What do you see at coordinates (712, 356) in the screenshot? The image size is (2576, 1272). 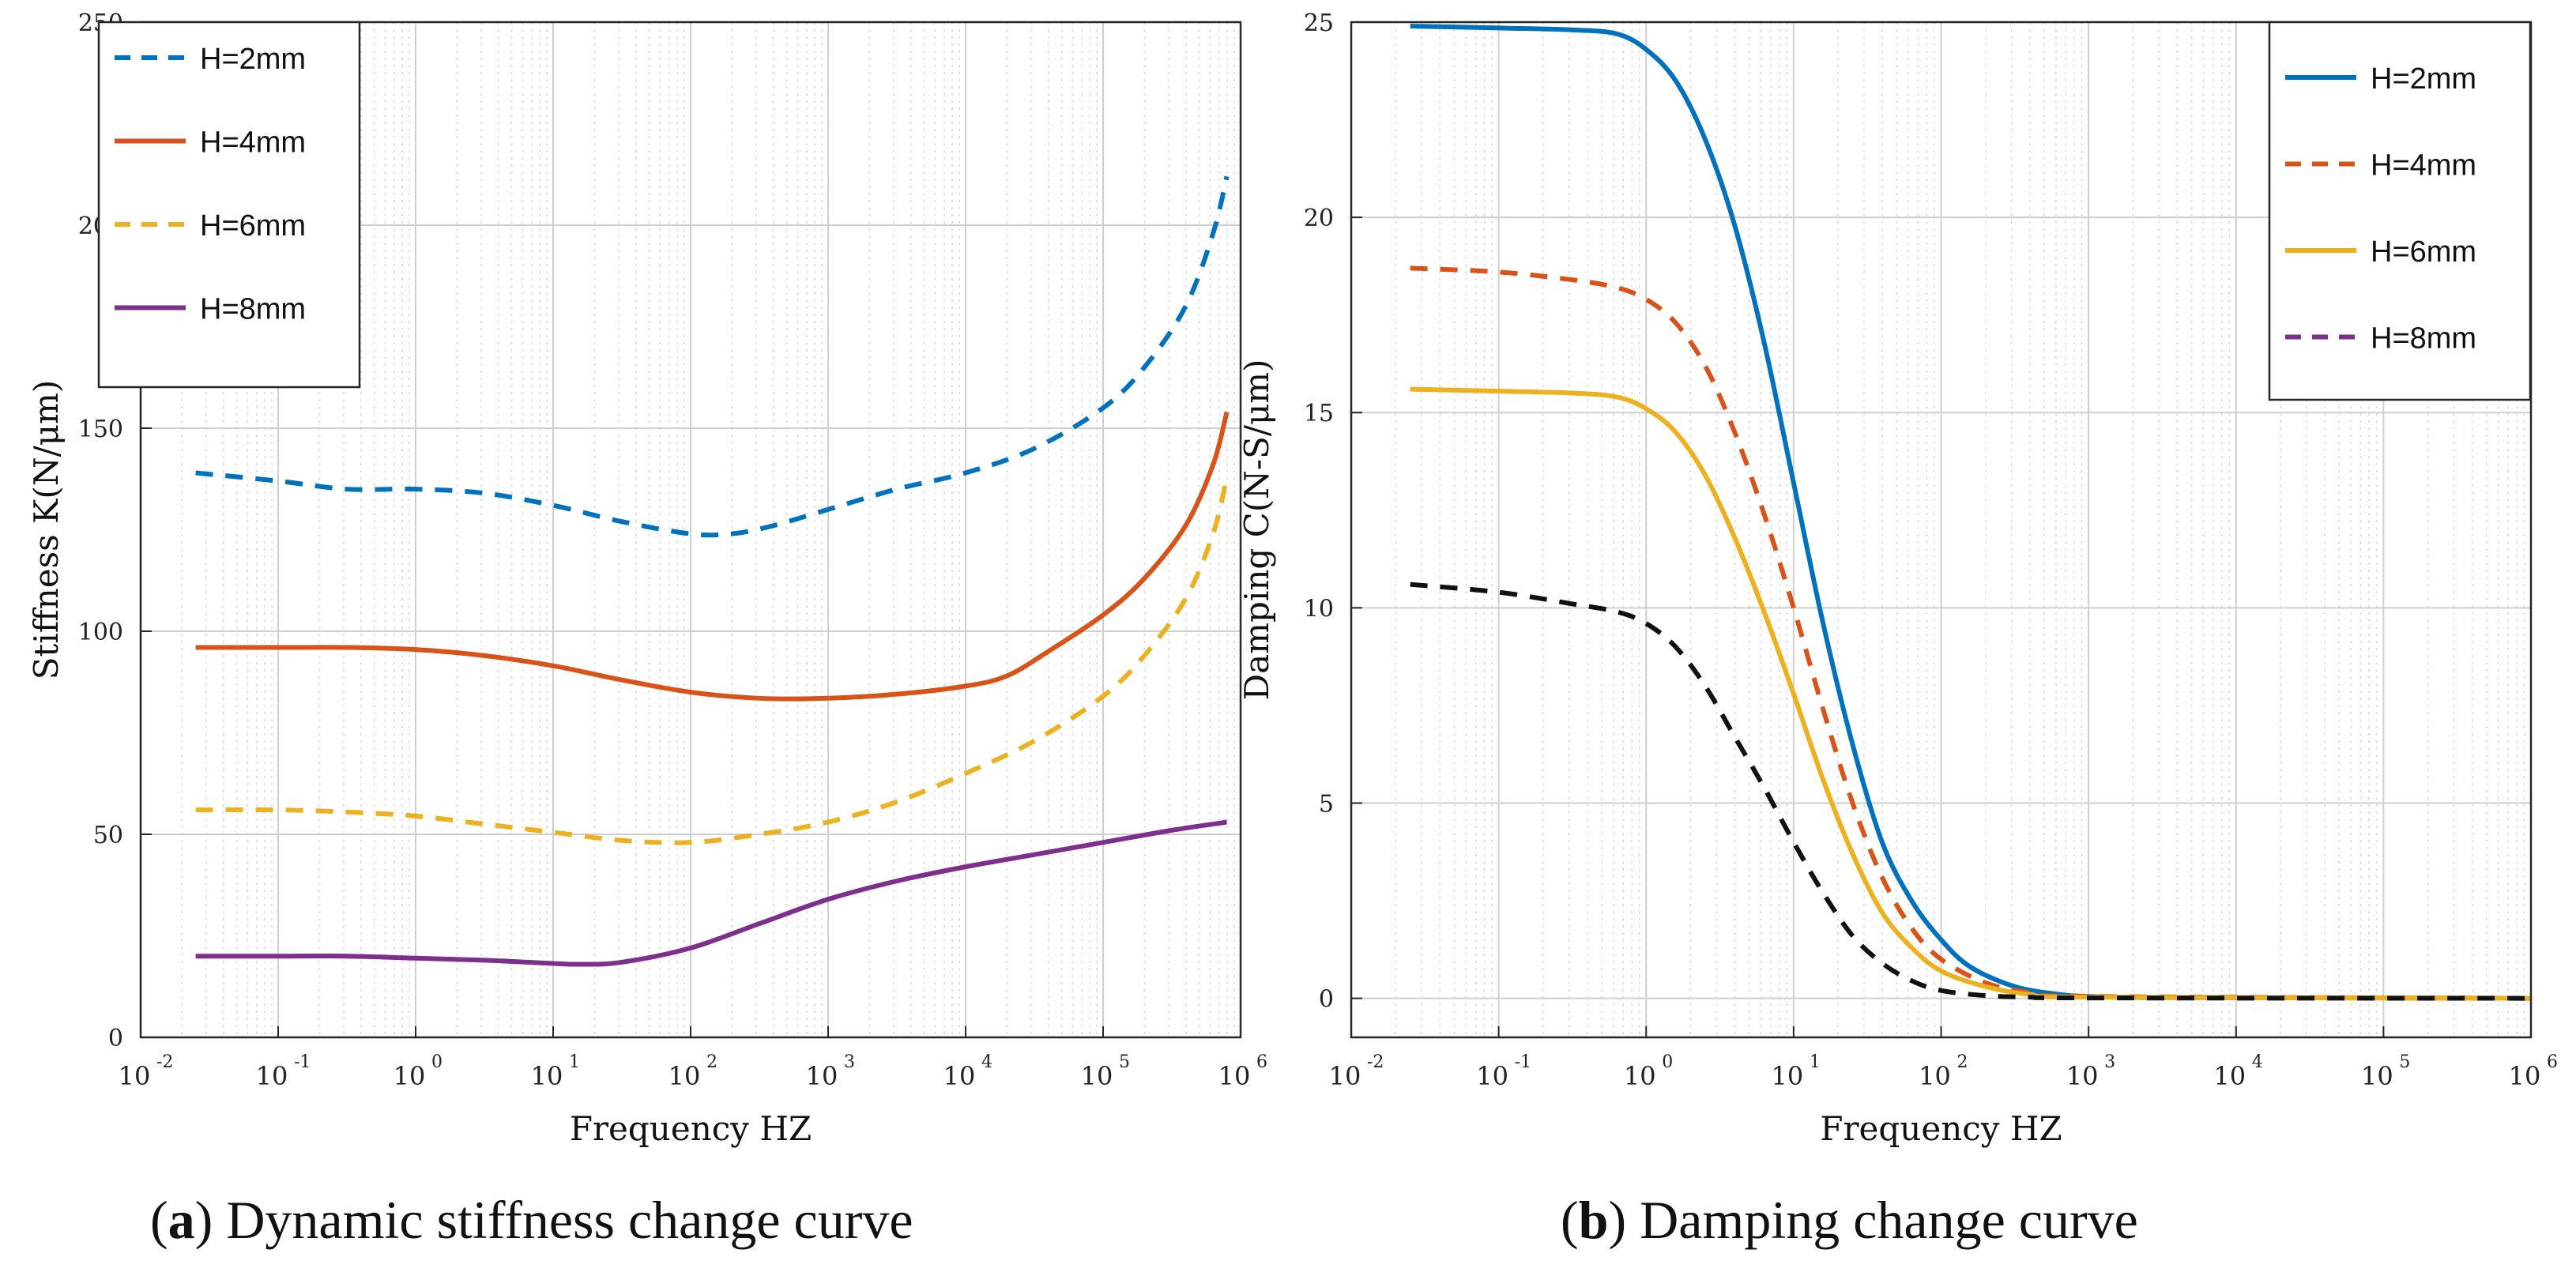 I see `series-line-h-2mm` at bounding box center [712, 356].